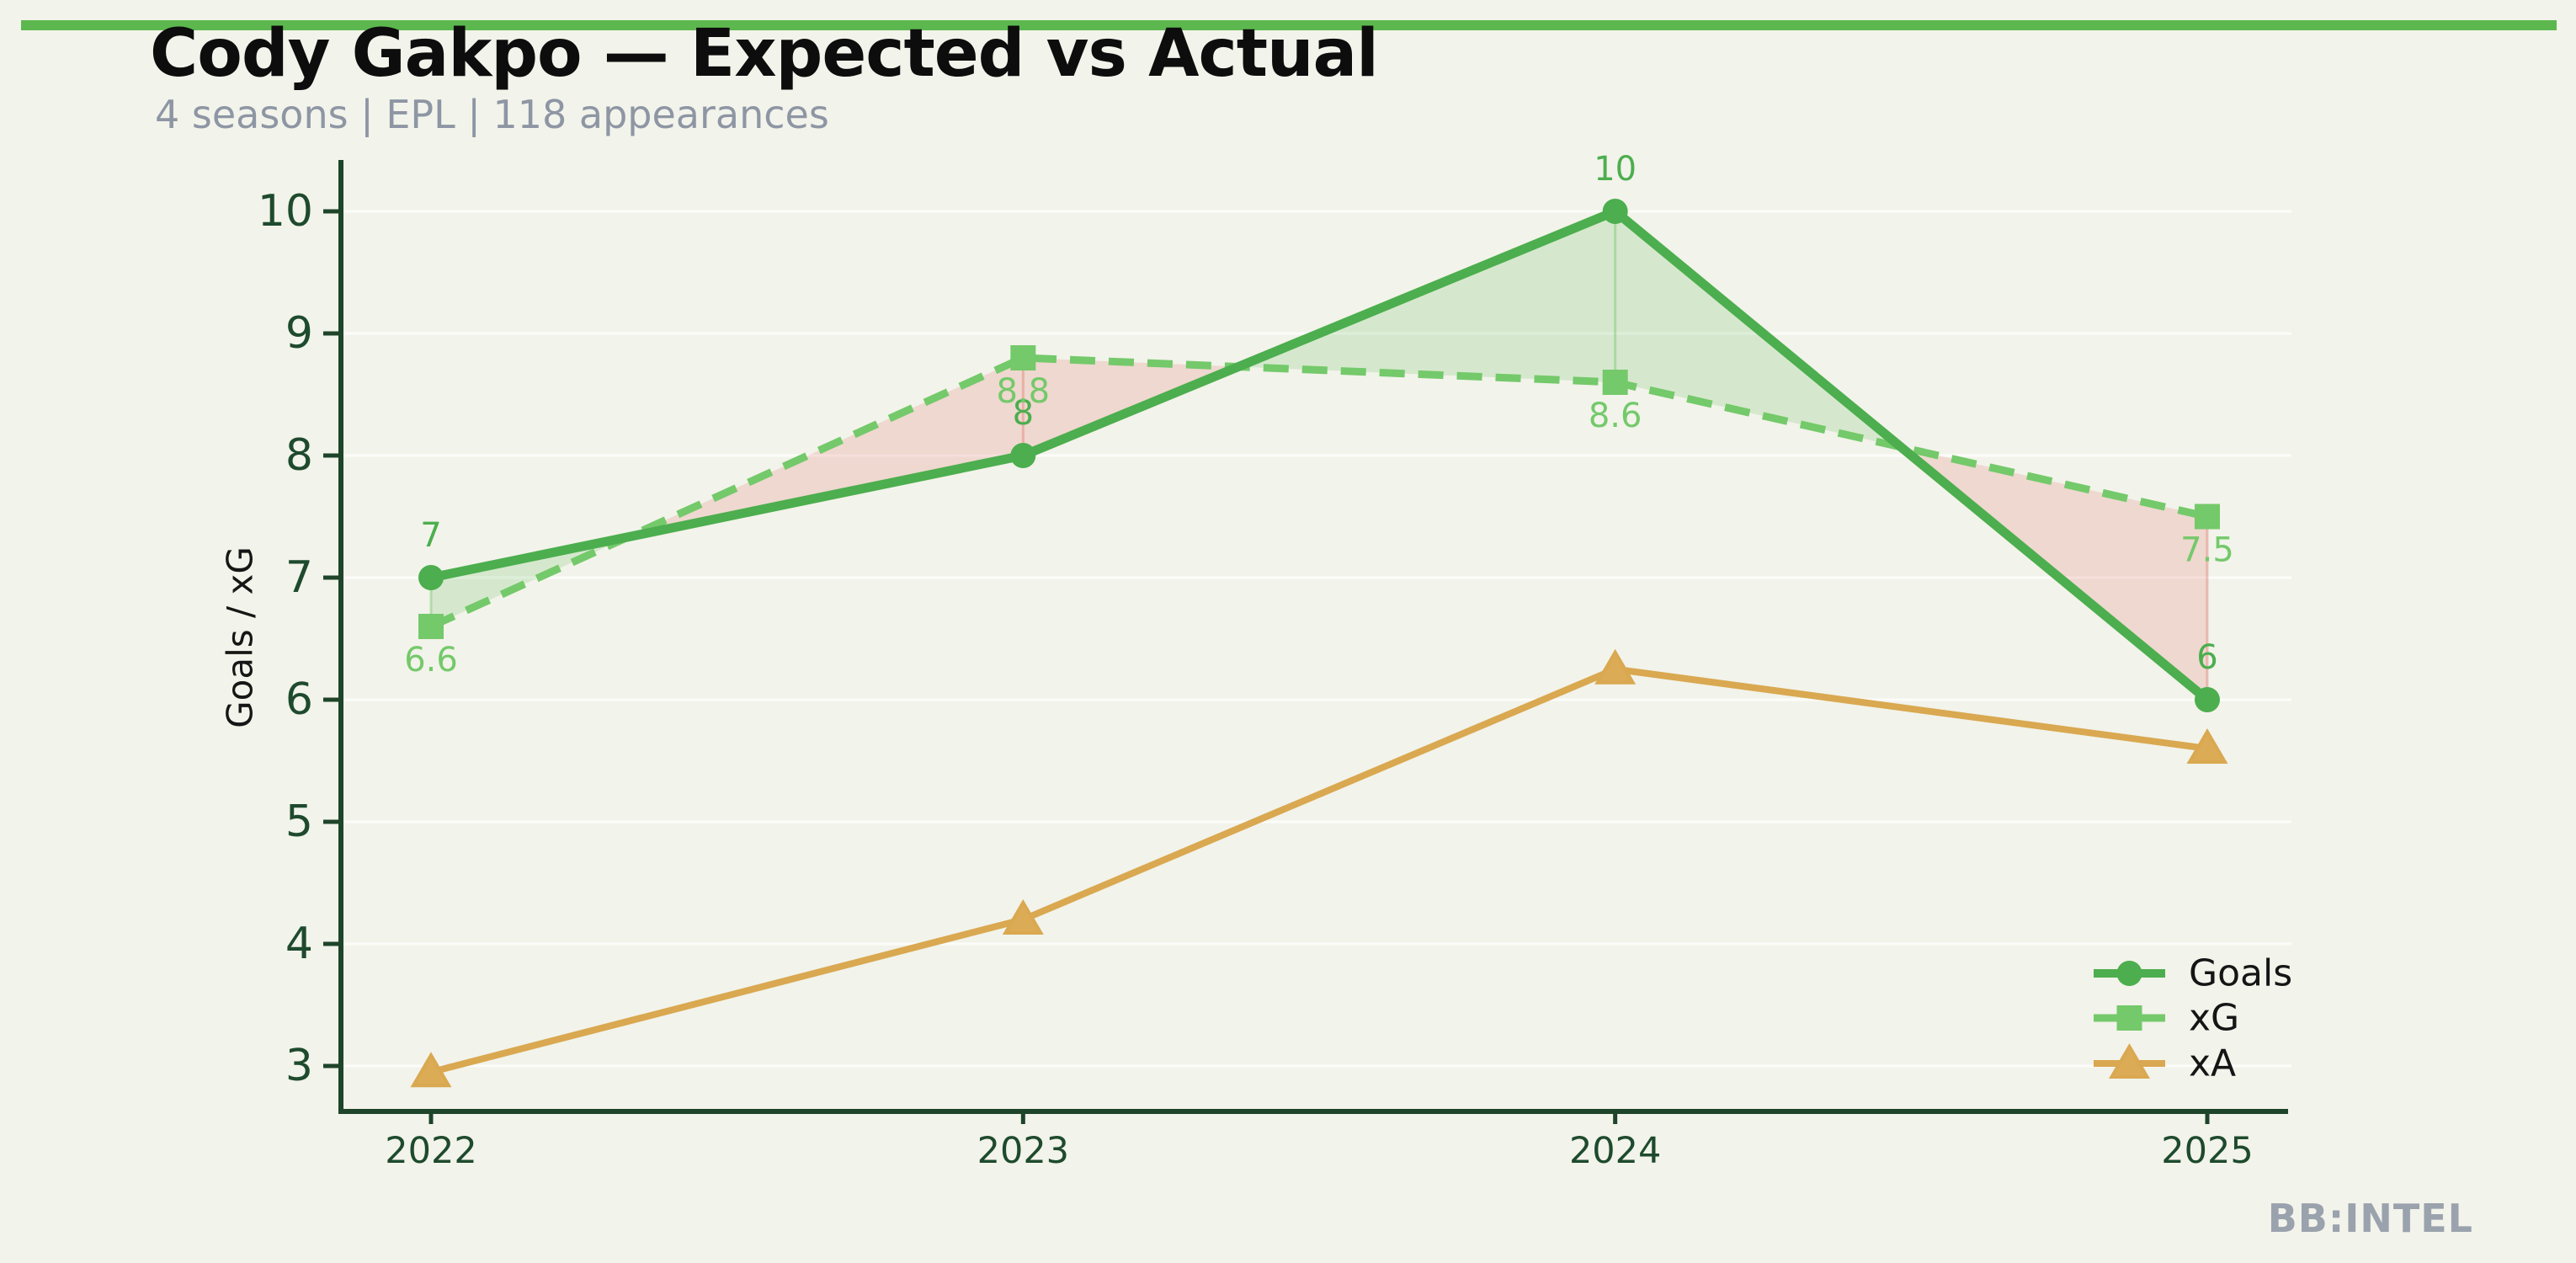  What do you see at coordinates (431, 660) in the screenshot?
I see `value-label: 6.6` at bounding box center [431, 660].